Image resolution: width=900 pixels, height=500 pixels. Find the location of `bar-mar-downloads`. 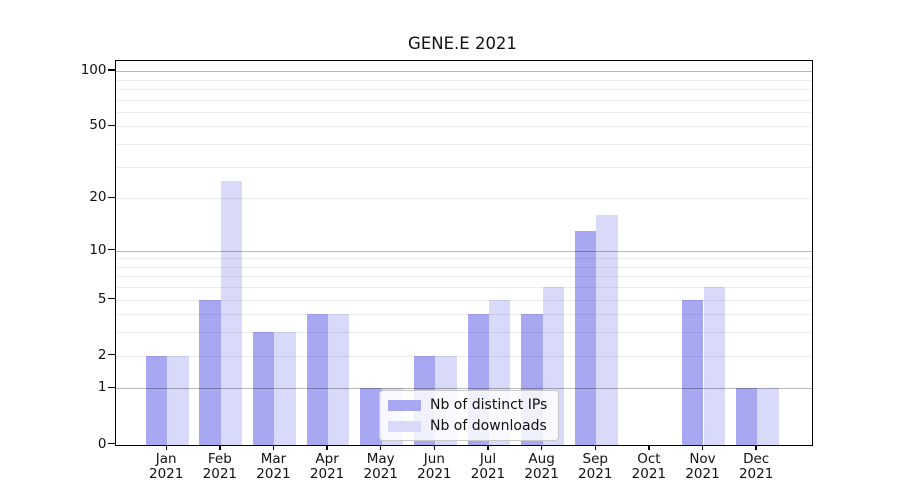

bar-mar-downloads is located at coordinates (285, 388).